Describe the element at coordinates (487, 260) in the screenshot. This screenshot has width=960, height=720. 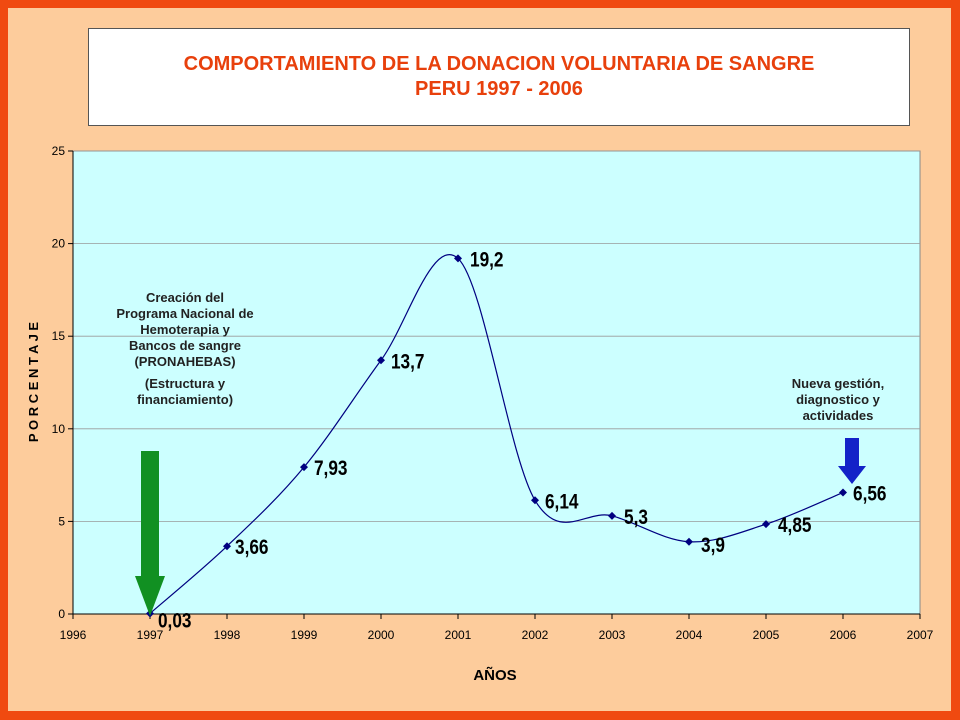
I see `data-label: 19,2` at that location.